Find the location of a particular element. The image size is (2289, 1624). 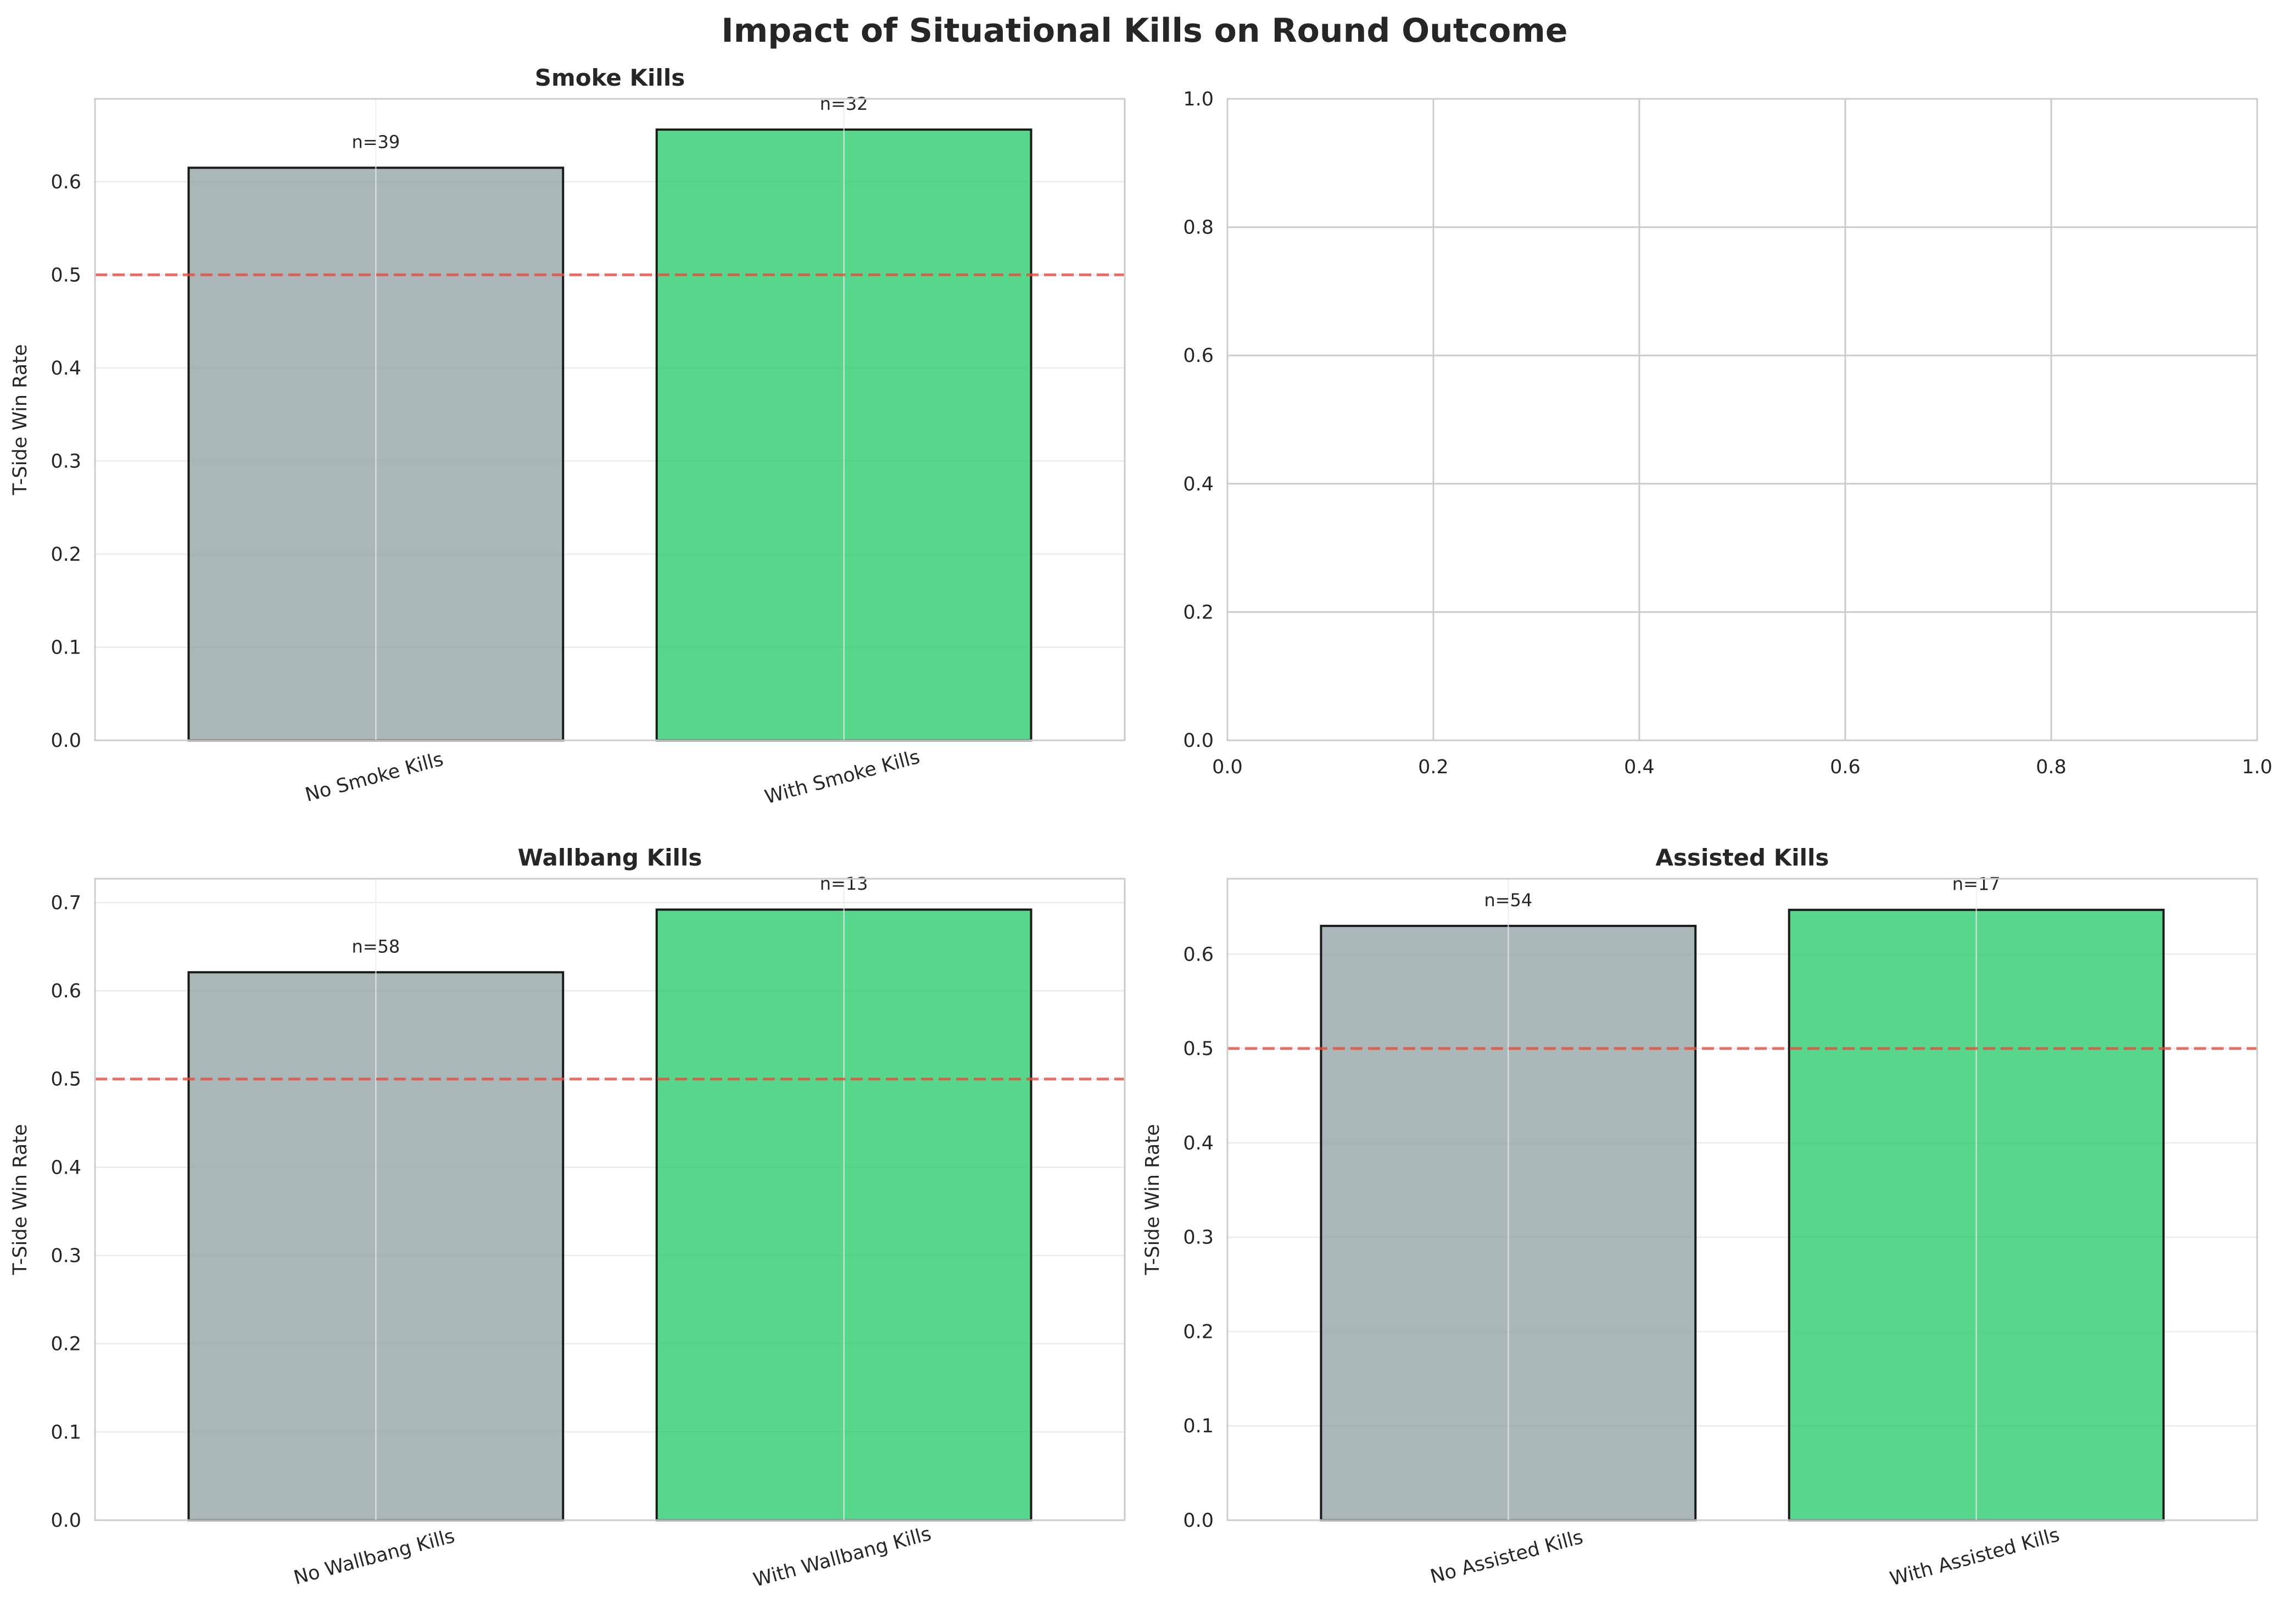

subplot-title: Assisted Kills is located at coordinates (1742, 857).